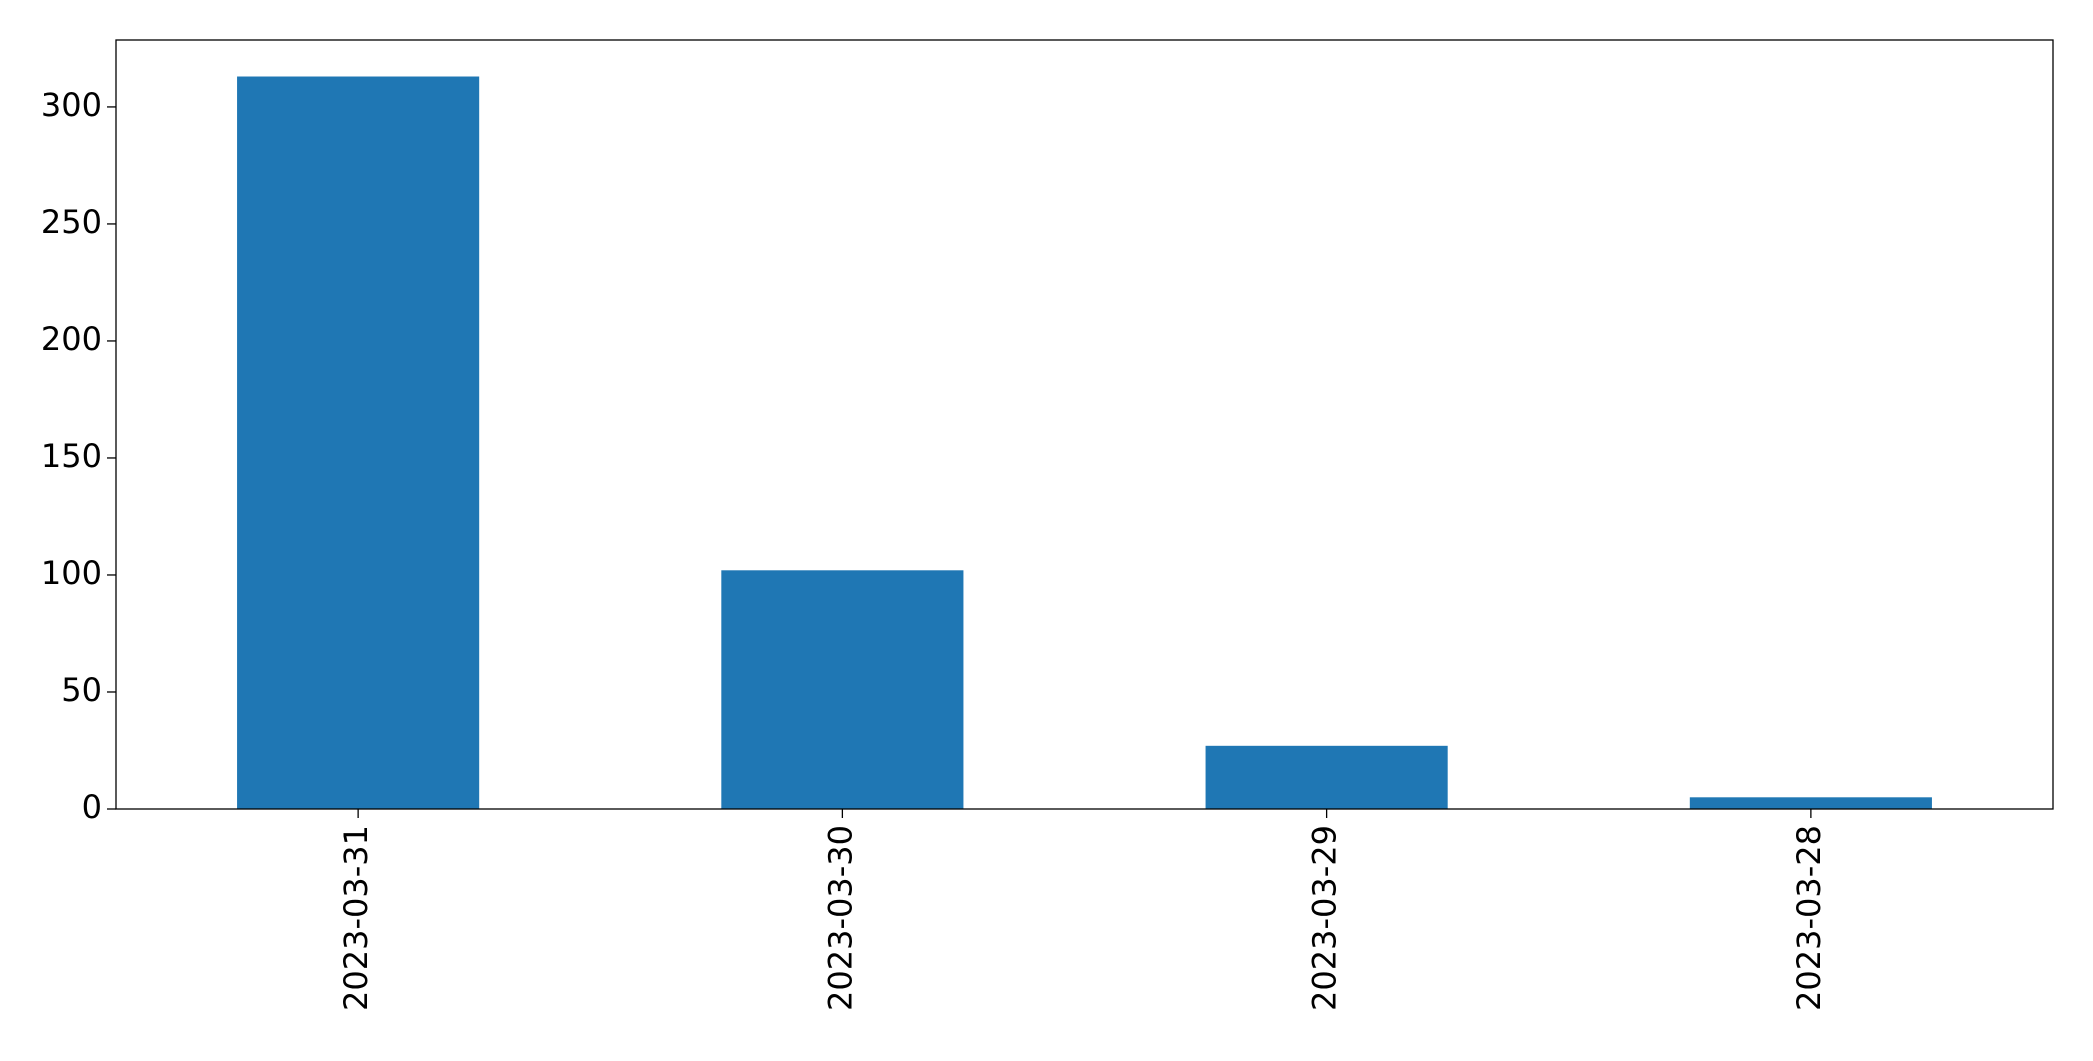 The height and width of the screenshot is (1061, 2093). I want to click on y-tick-label: 200, so click(71, 339).